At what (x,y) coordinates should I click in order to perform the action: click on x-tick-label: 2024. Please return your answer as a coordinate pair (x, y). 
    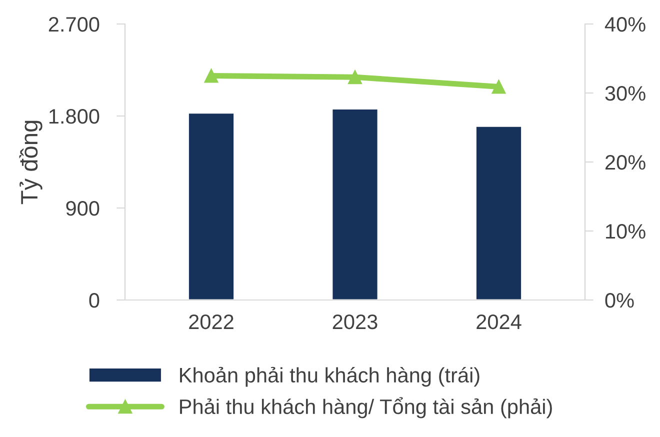
    Looking at the image, I should click on (499, 322).